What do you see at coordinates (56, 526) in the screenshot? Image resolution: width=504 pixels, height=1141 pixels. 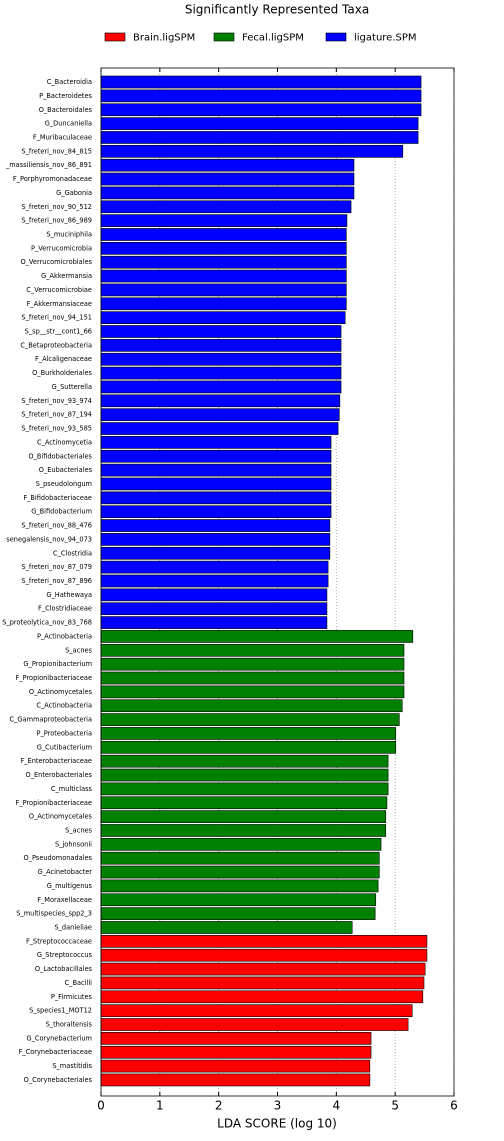 I see `y-tick-label: S_freteri_nov_88_476` at bounding box center [56, 526].